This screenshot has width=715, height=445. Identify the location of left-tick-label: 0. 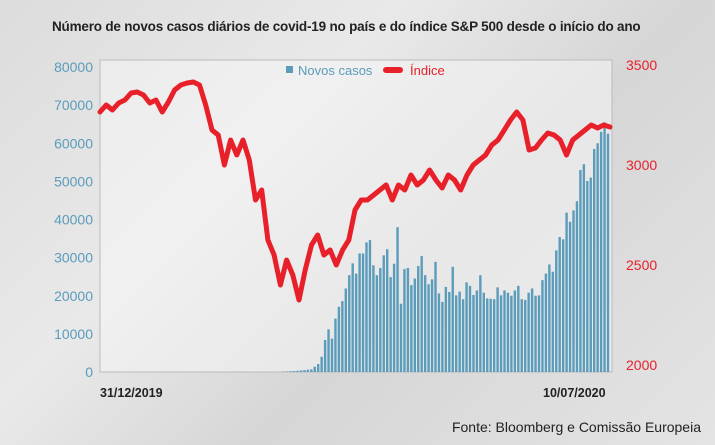
(89, 372).